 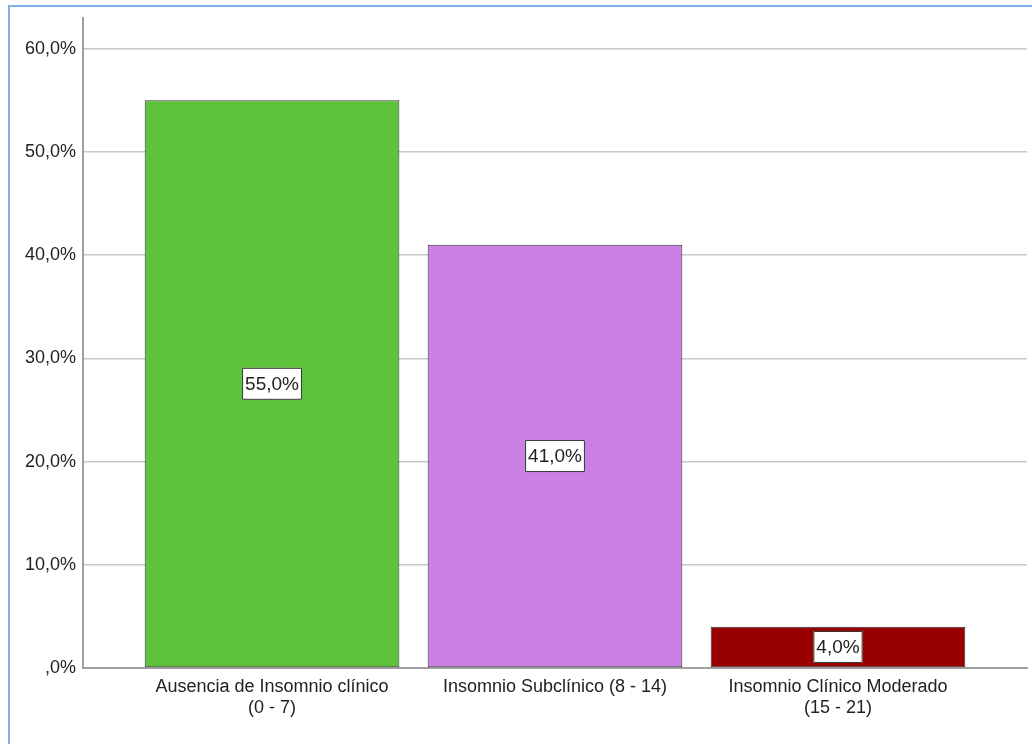 What do you see at coordinates (50, 254) in the screenshot?
I see `y-tick-label: 40,0%` at bounding box center [50, 254].